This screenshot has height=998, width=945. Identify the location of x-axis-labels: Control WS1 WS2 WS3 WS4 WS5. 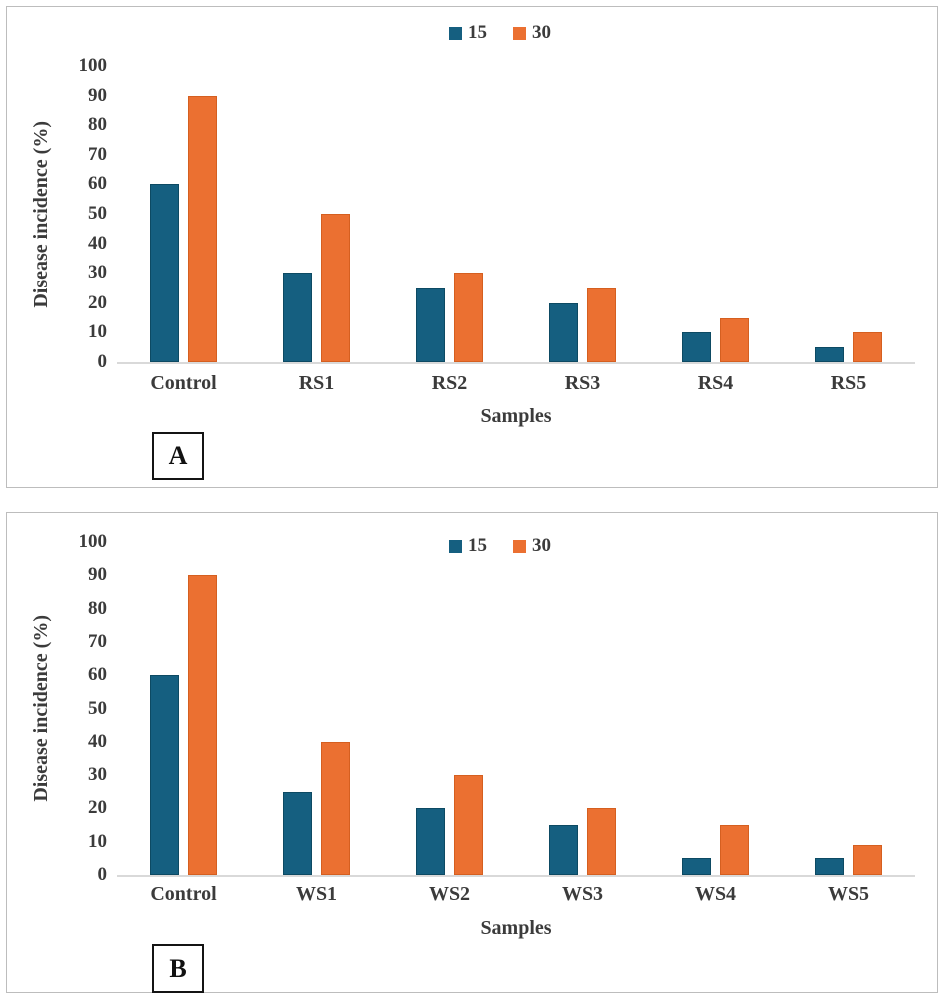
(516, 894).